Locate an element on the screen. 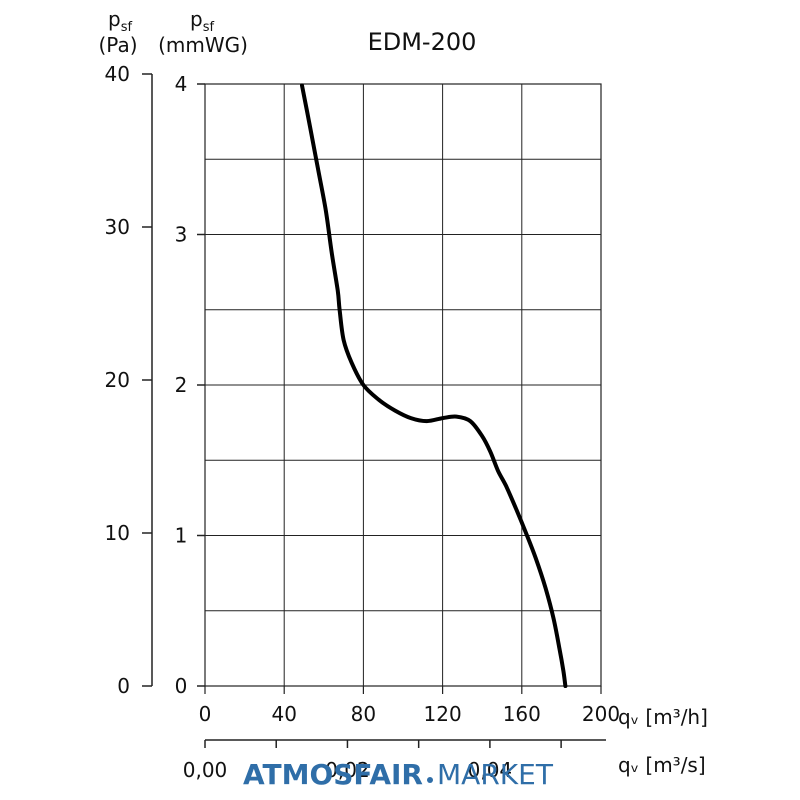 The height and width of the screenshot is (800, 800). pa-axis: 40 30 20 10 0 is located at coordinates (129, 380).